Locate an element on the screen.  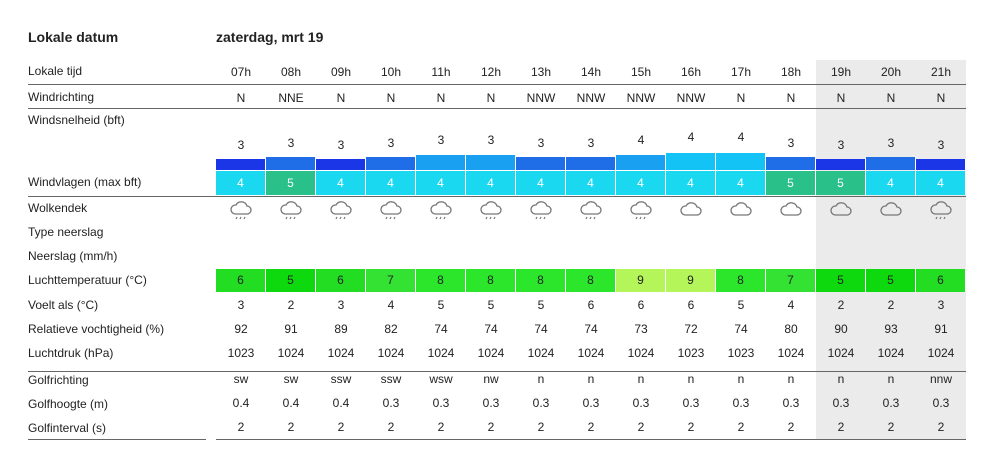
humidity-cell: 72 is located at coordinates (691, 329).